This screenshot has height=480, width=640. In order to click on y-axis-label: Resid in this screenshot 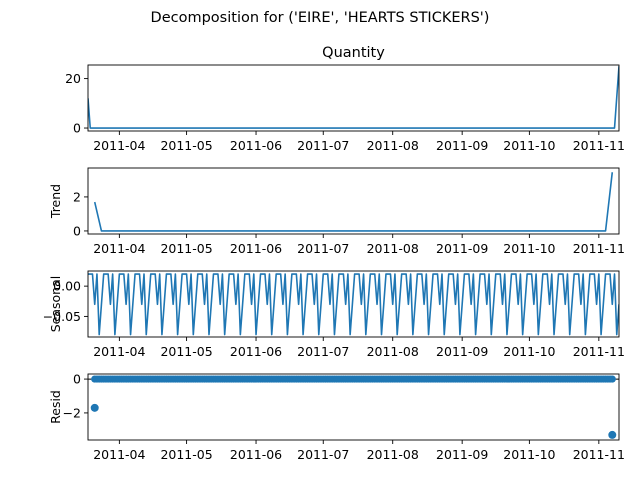, I will do `click(55, 407)`.